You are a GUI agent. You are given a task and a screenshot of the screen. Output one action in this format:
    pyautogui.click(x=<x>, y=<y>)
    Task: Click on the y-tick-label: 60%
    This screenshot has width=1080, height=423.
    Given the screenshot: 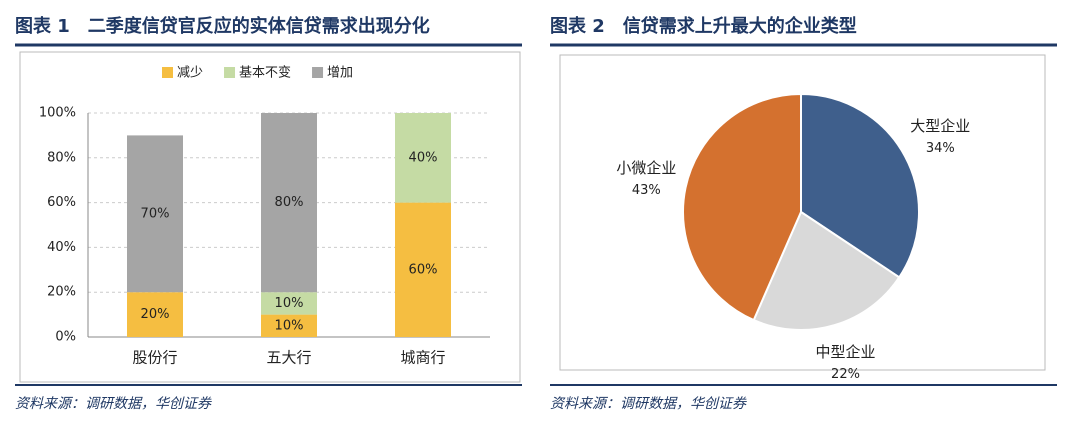 What is the action you would take?
    pyautogui.click(x=61, y=202)
    